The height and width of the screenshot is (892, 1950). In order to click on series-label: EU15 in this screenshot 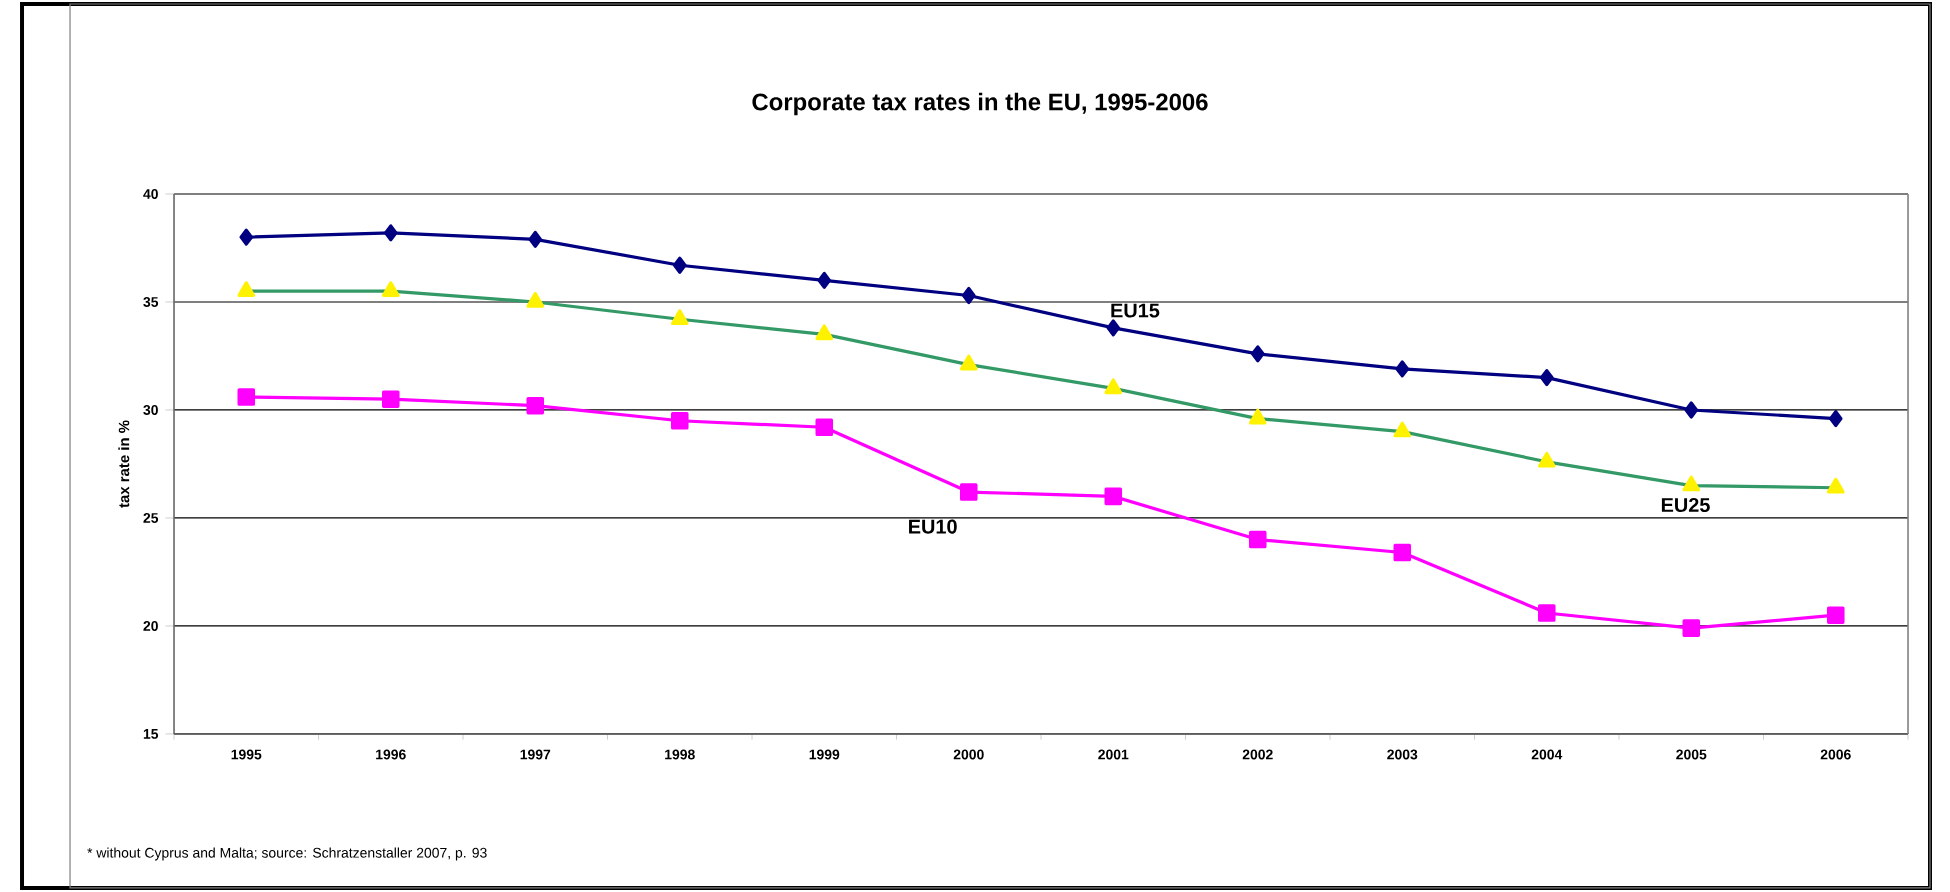, I will do `click(1135, 310)`.